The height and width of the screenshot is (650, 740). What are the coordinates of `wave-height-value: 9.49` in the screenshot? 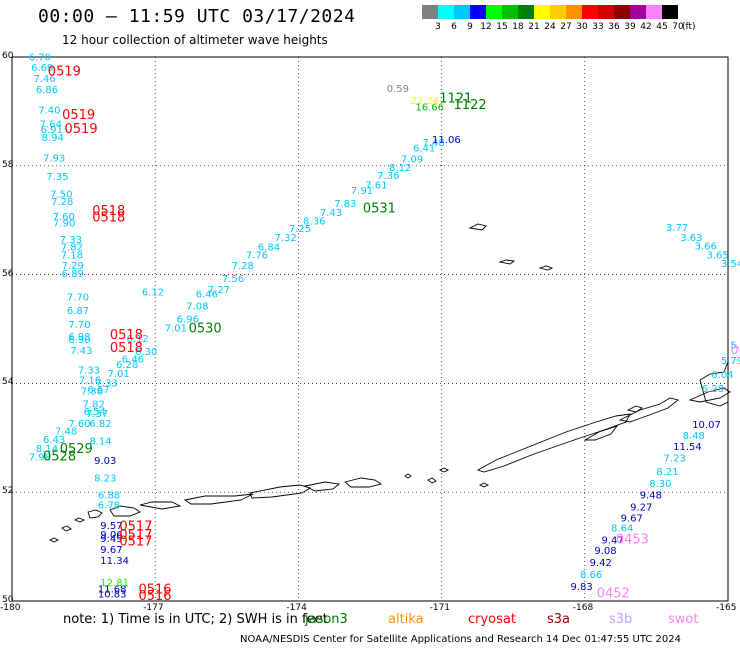 It's located at (111, 539).